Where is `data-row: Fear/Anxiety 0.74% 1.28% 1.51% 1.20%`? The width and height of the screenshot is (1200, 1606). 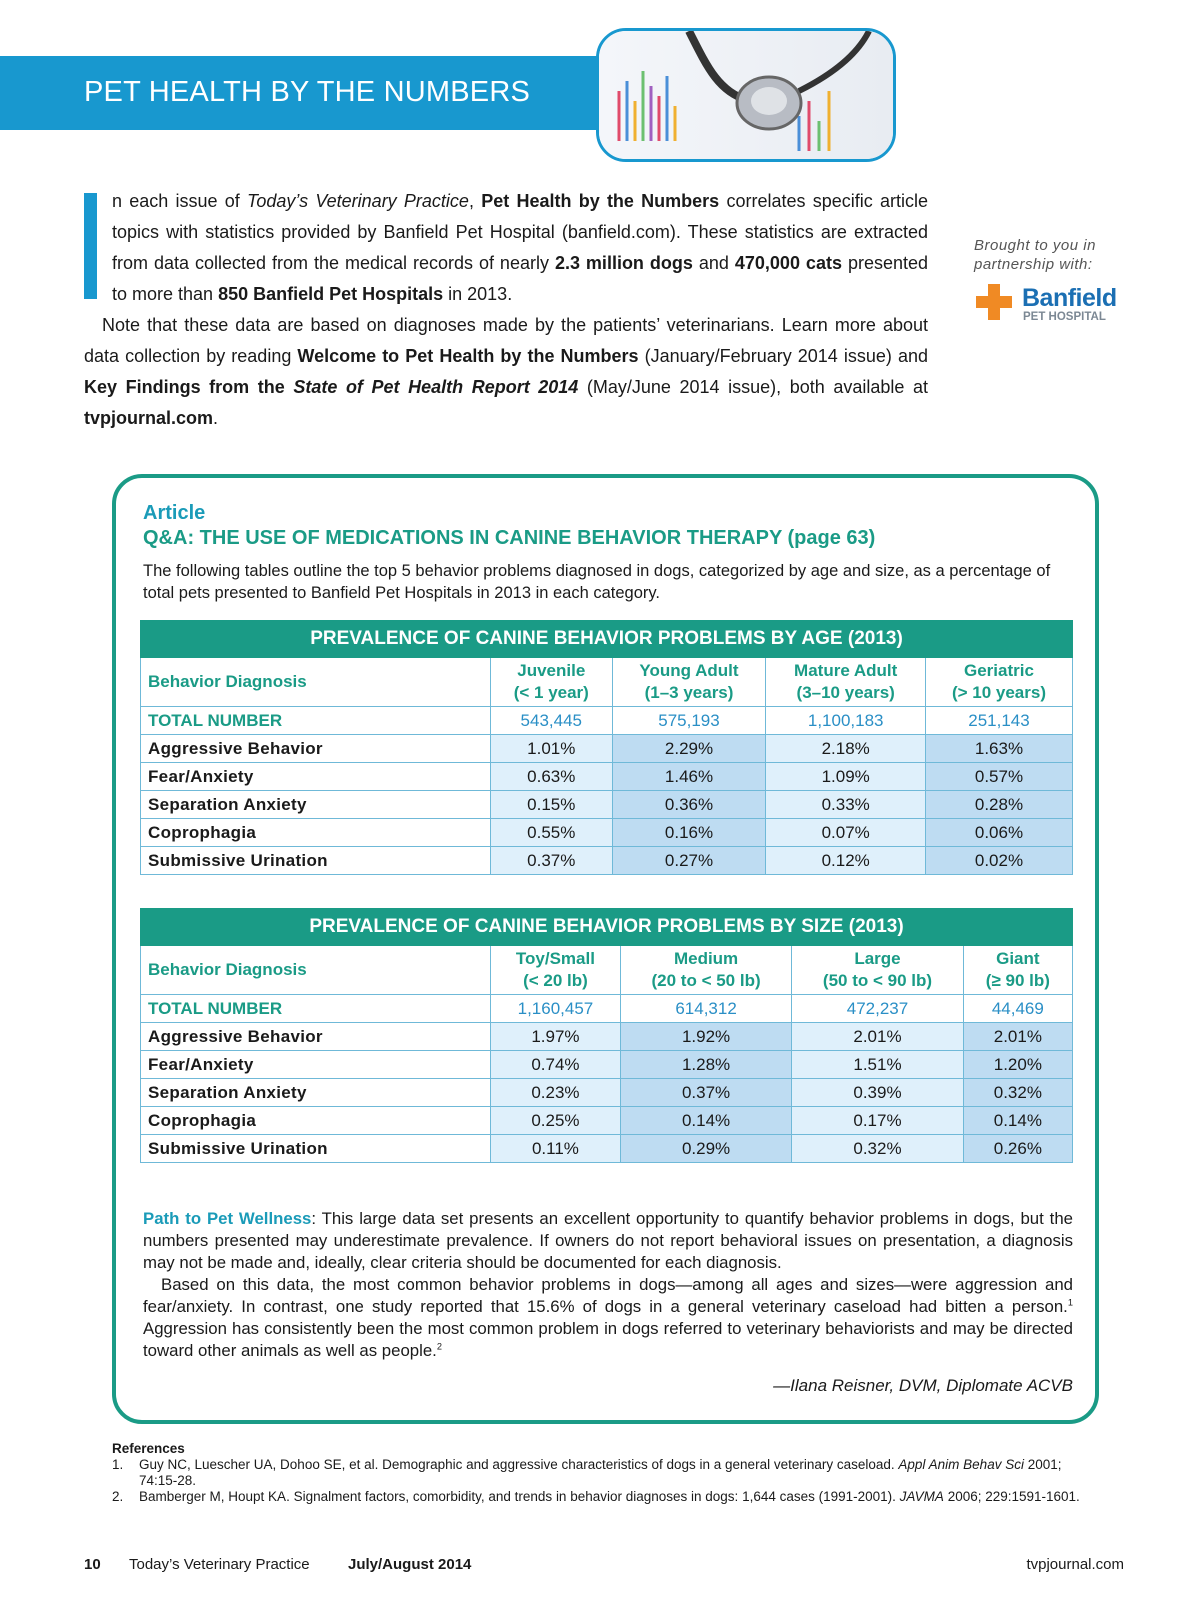
data-row: Fear/Anxiety 0.74% 1.28% 1.51% 1.20% is located at coordinates (607, 1064).